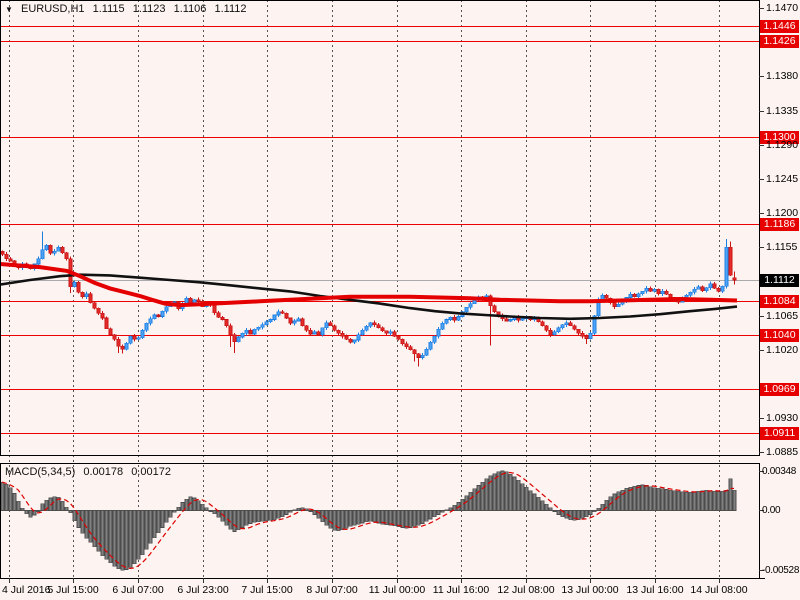 This screenshot has height=600, width=800. What do you see at coordinates (40, 472) in the screenshot?
I see `macd-name: MACD(5,34,5)` at bounding box center [40, 472].